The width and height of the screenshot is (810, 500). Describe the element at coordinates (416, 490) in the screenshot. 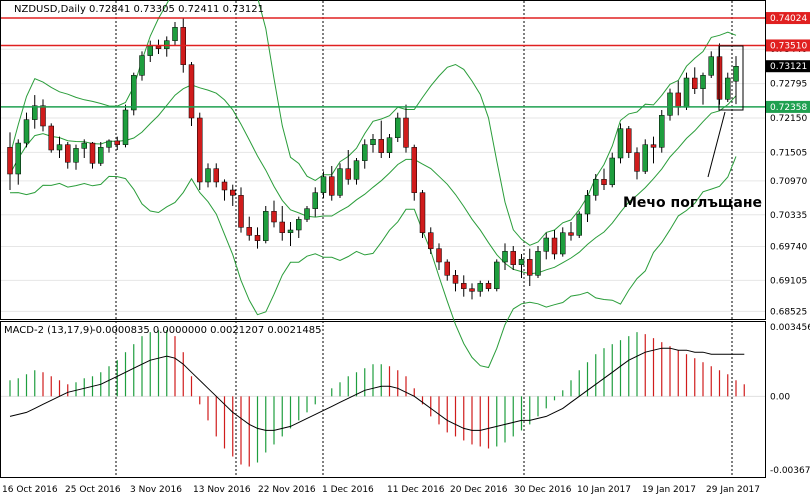

I see `time-tick: 11 Dec 2016` at that location.